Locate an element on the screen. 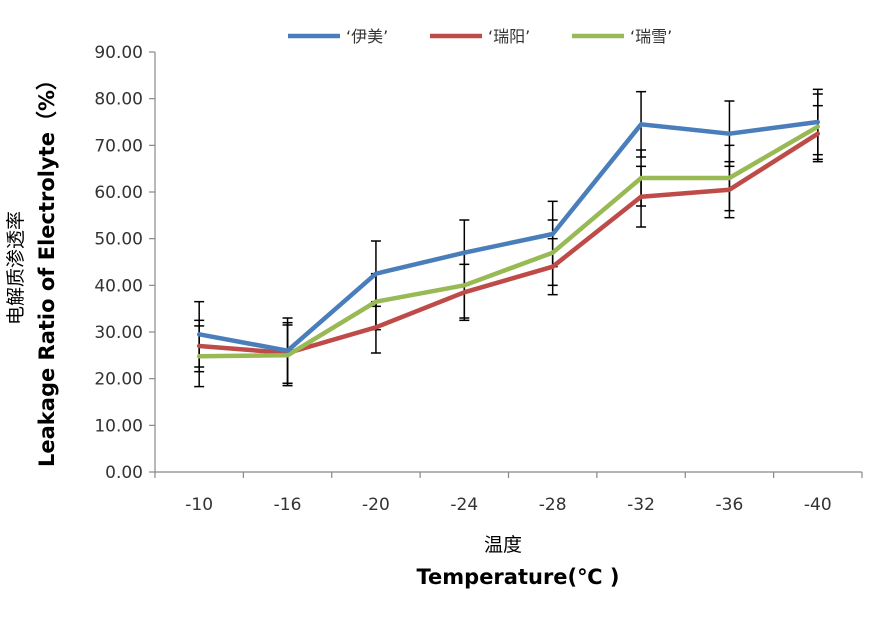 The height and width of the screenshot is (618, 886). legend-label: ‘瑞雪’ is located at coordinates (651, 36).